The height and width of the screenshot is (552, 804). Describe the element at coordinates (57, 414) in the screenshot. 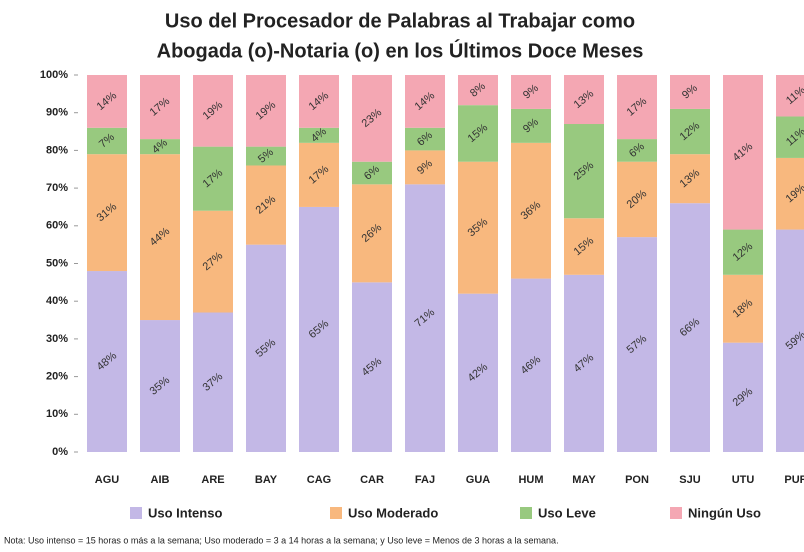

I see `y-tick-label: 10%` at that location.